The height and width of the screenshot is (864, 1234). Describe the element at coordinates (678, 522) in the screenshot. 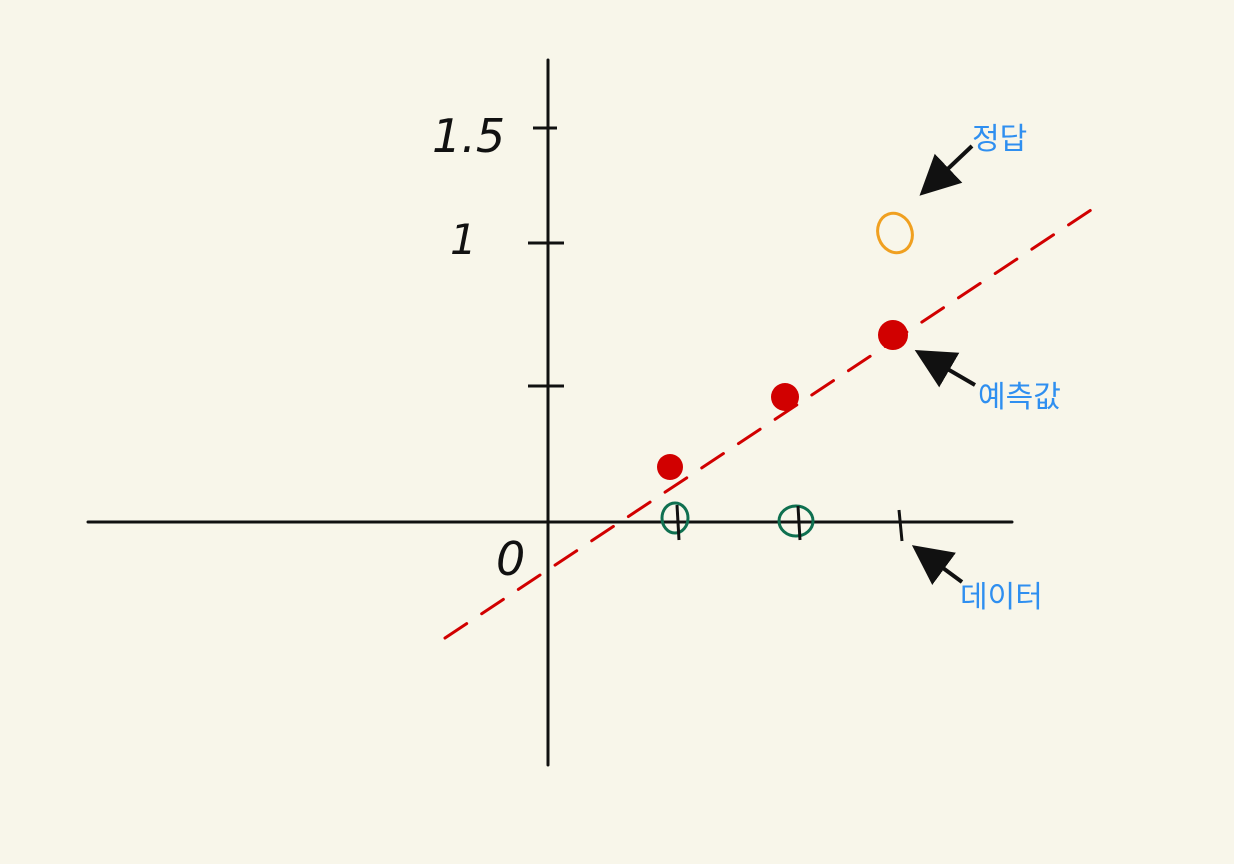

I see `data-point-1-tick` at that location.